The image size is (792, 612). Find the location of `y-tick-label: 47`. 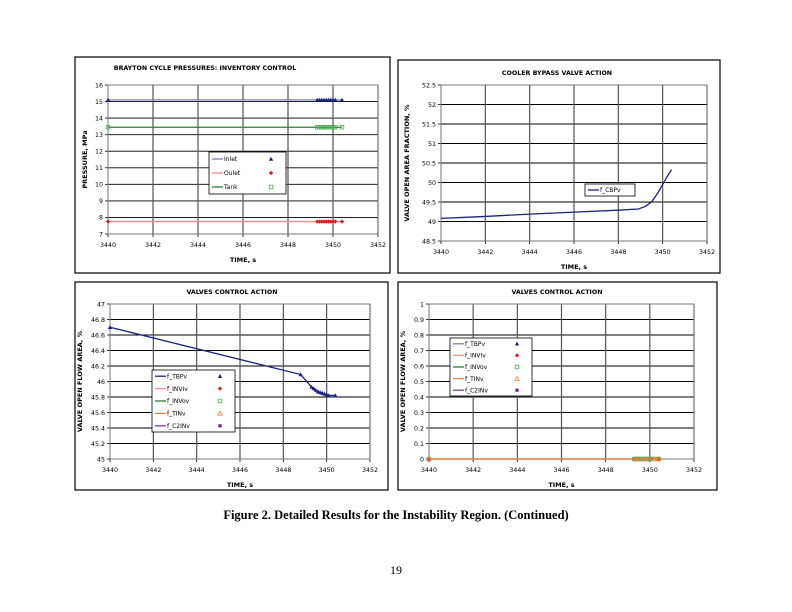

y-tick-label: 47 is located at coordinates (101, 304).